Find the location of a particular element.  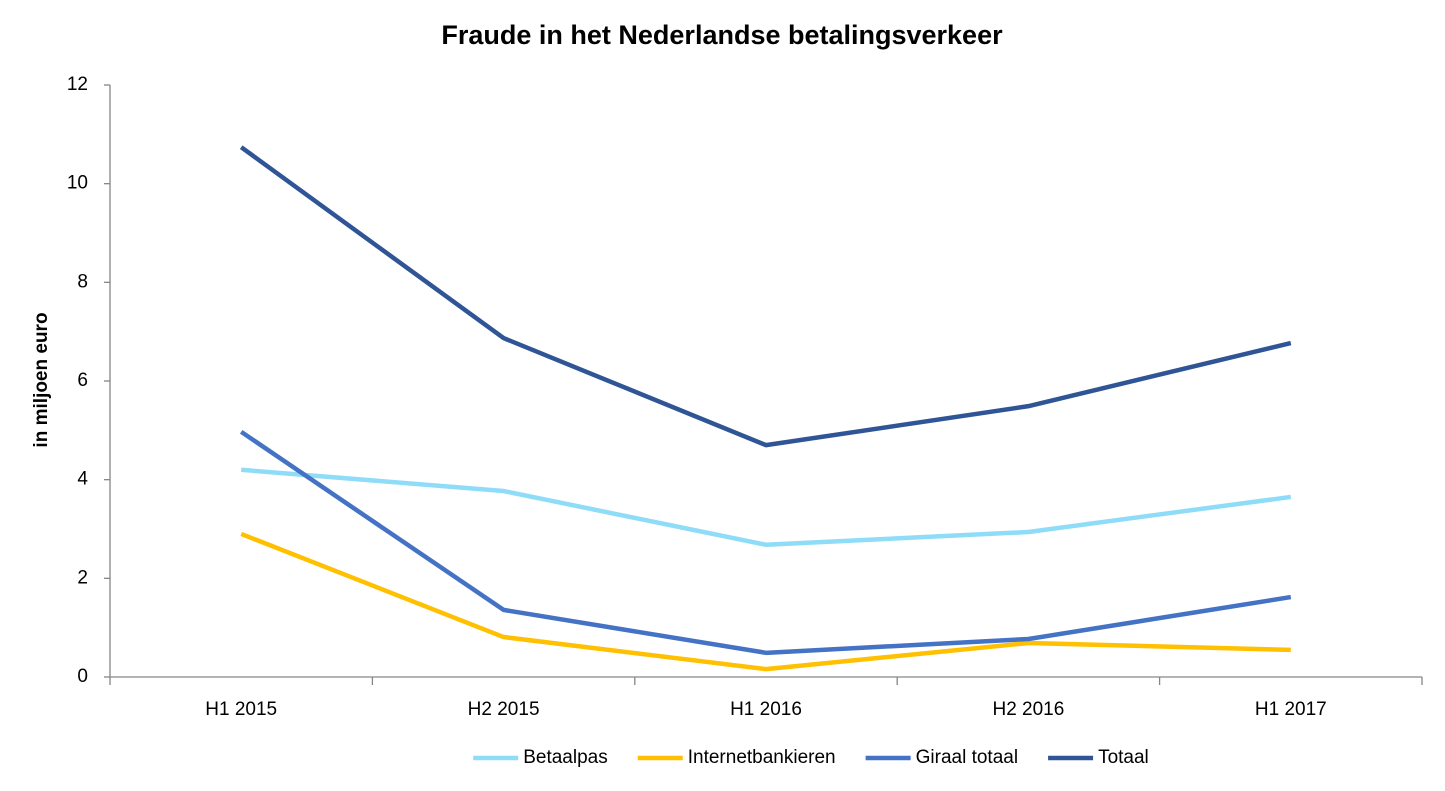

y-tick-label: 2 is located at coordinates (82, 577).